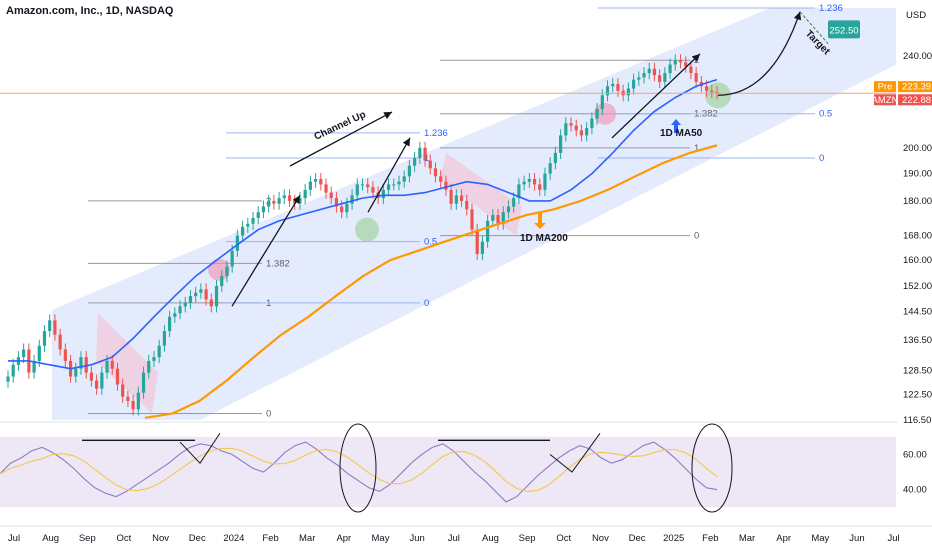 Image resolution: width=932 pixels, height=550 pixels. I want to click on price-badge-value: 223.39, so click(916, 87).